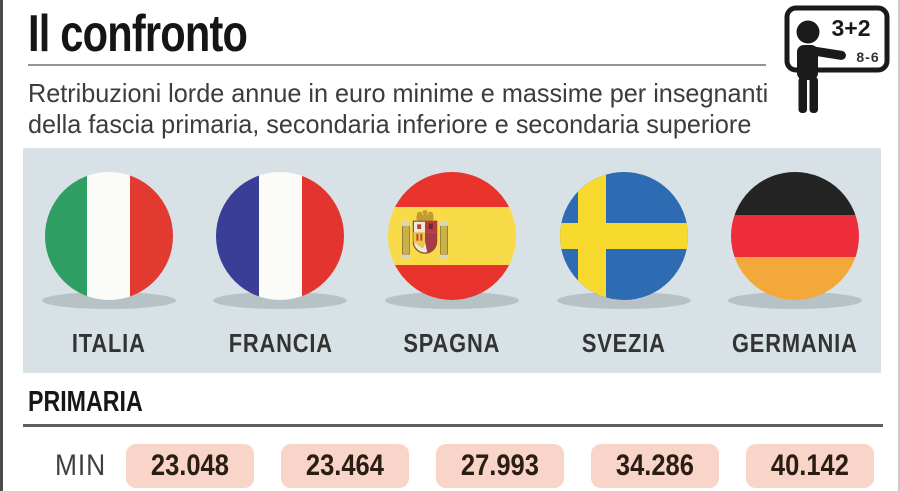  What do you see at coordinates (850, 28) in the screenshot?
I see `board-text-top: 3+2` at bounding box center [850, 28].